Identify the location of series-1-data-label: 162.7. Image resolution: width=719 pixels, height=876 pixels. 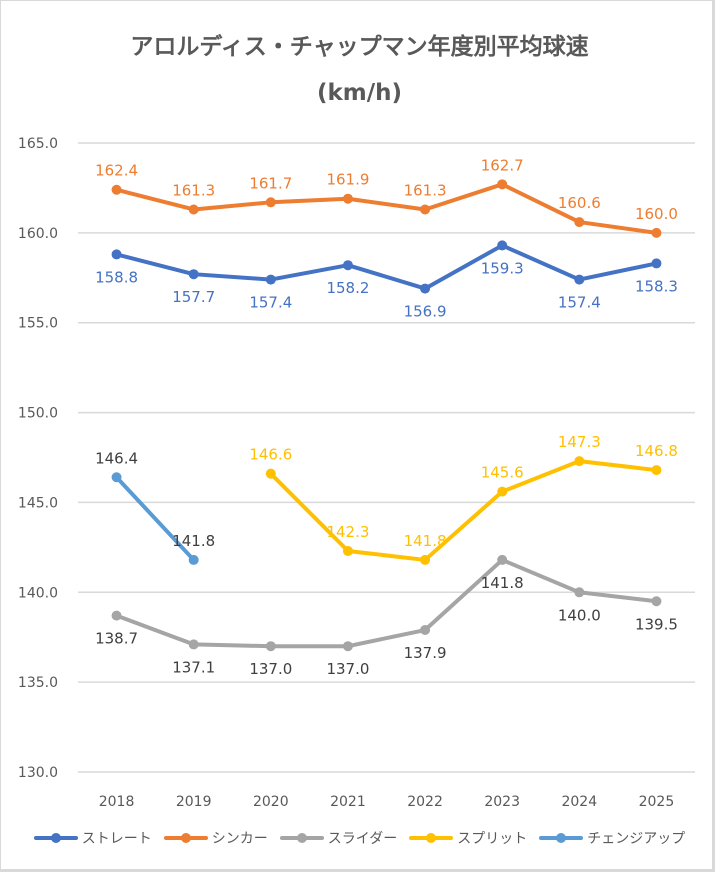
(502, 165).